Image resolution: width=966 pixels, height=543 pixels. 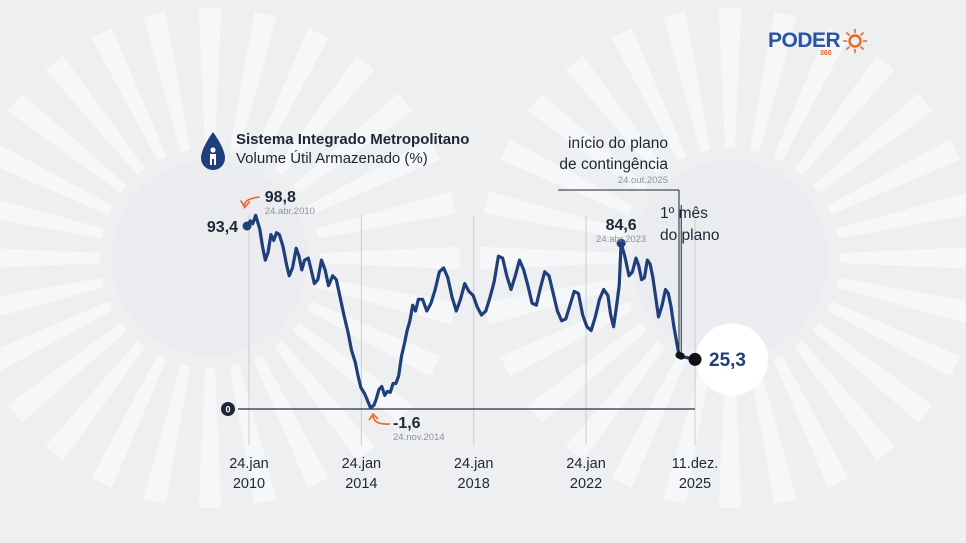 I want to click on peak-2023-value-label: 84,6, so click(x=621, y=225).